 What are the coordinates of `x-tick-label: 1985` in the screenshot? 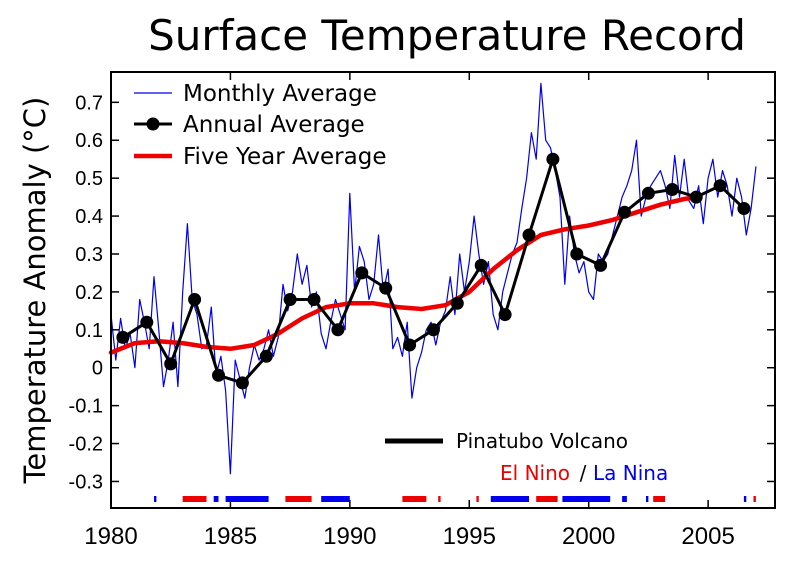 It's located at (230, 536).